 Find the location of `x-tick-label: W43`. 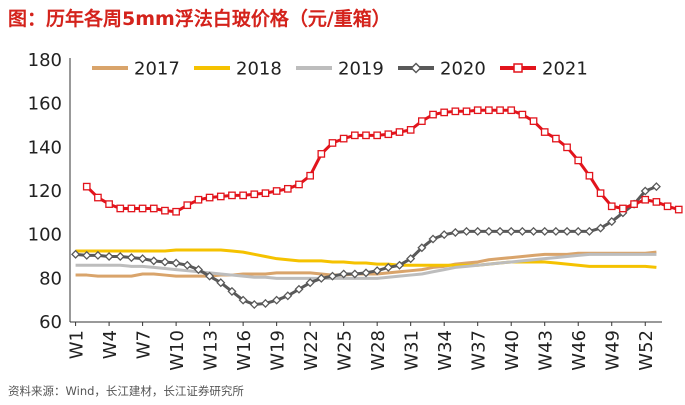

x-tick-label: W43 is located at coordinates (546, 350).